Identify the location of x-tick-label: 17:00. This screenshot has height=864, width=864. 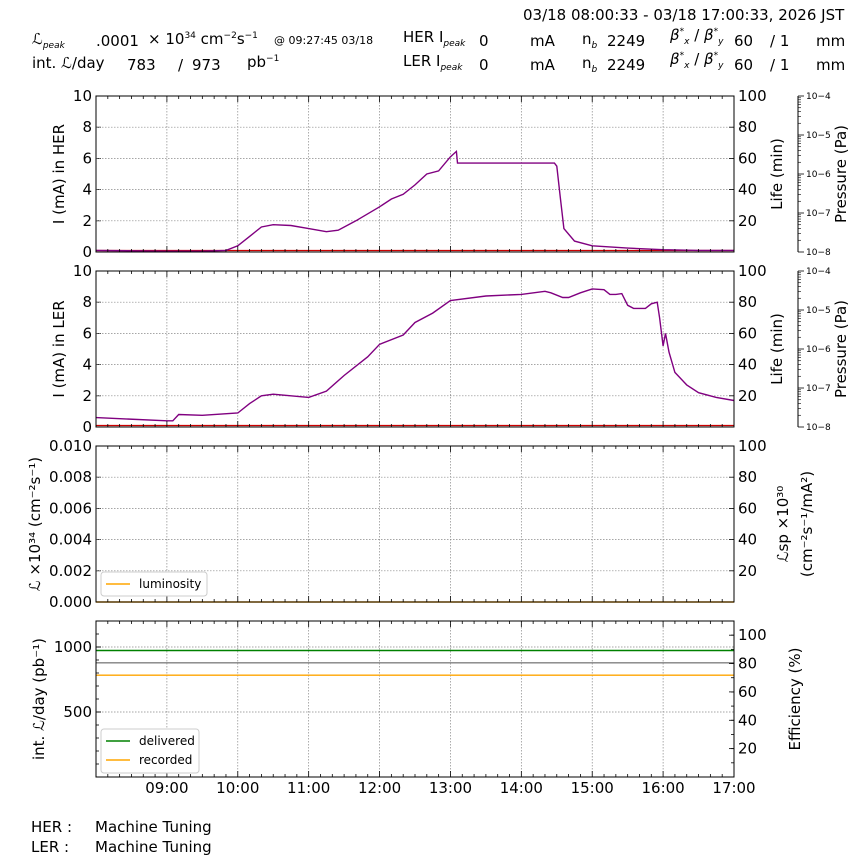
(733, 788).